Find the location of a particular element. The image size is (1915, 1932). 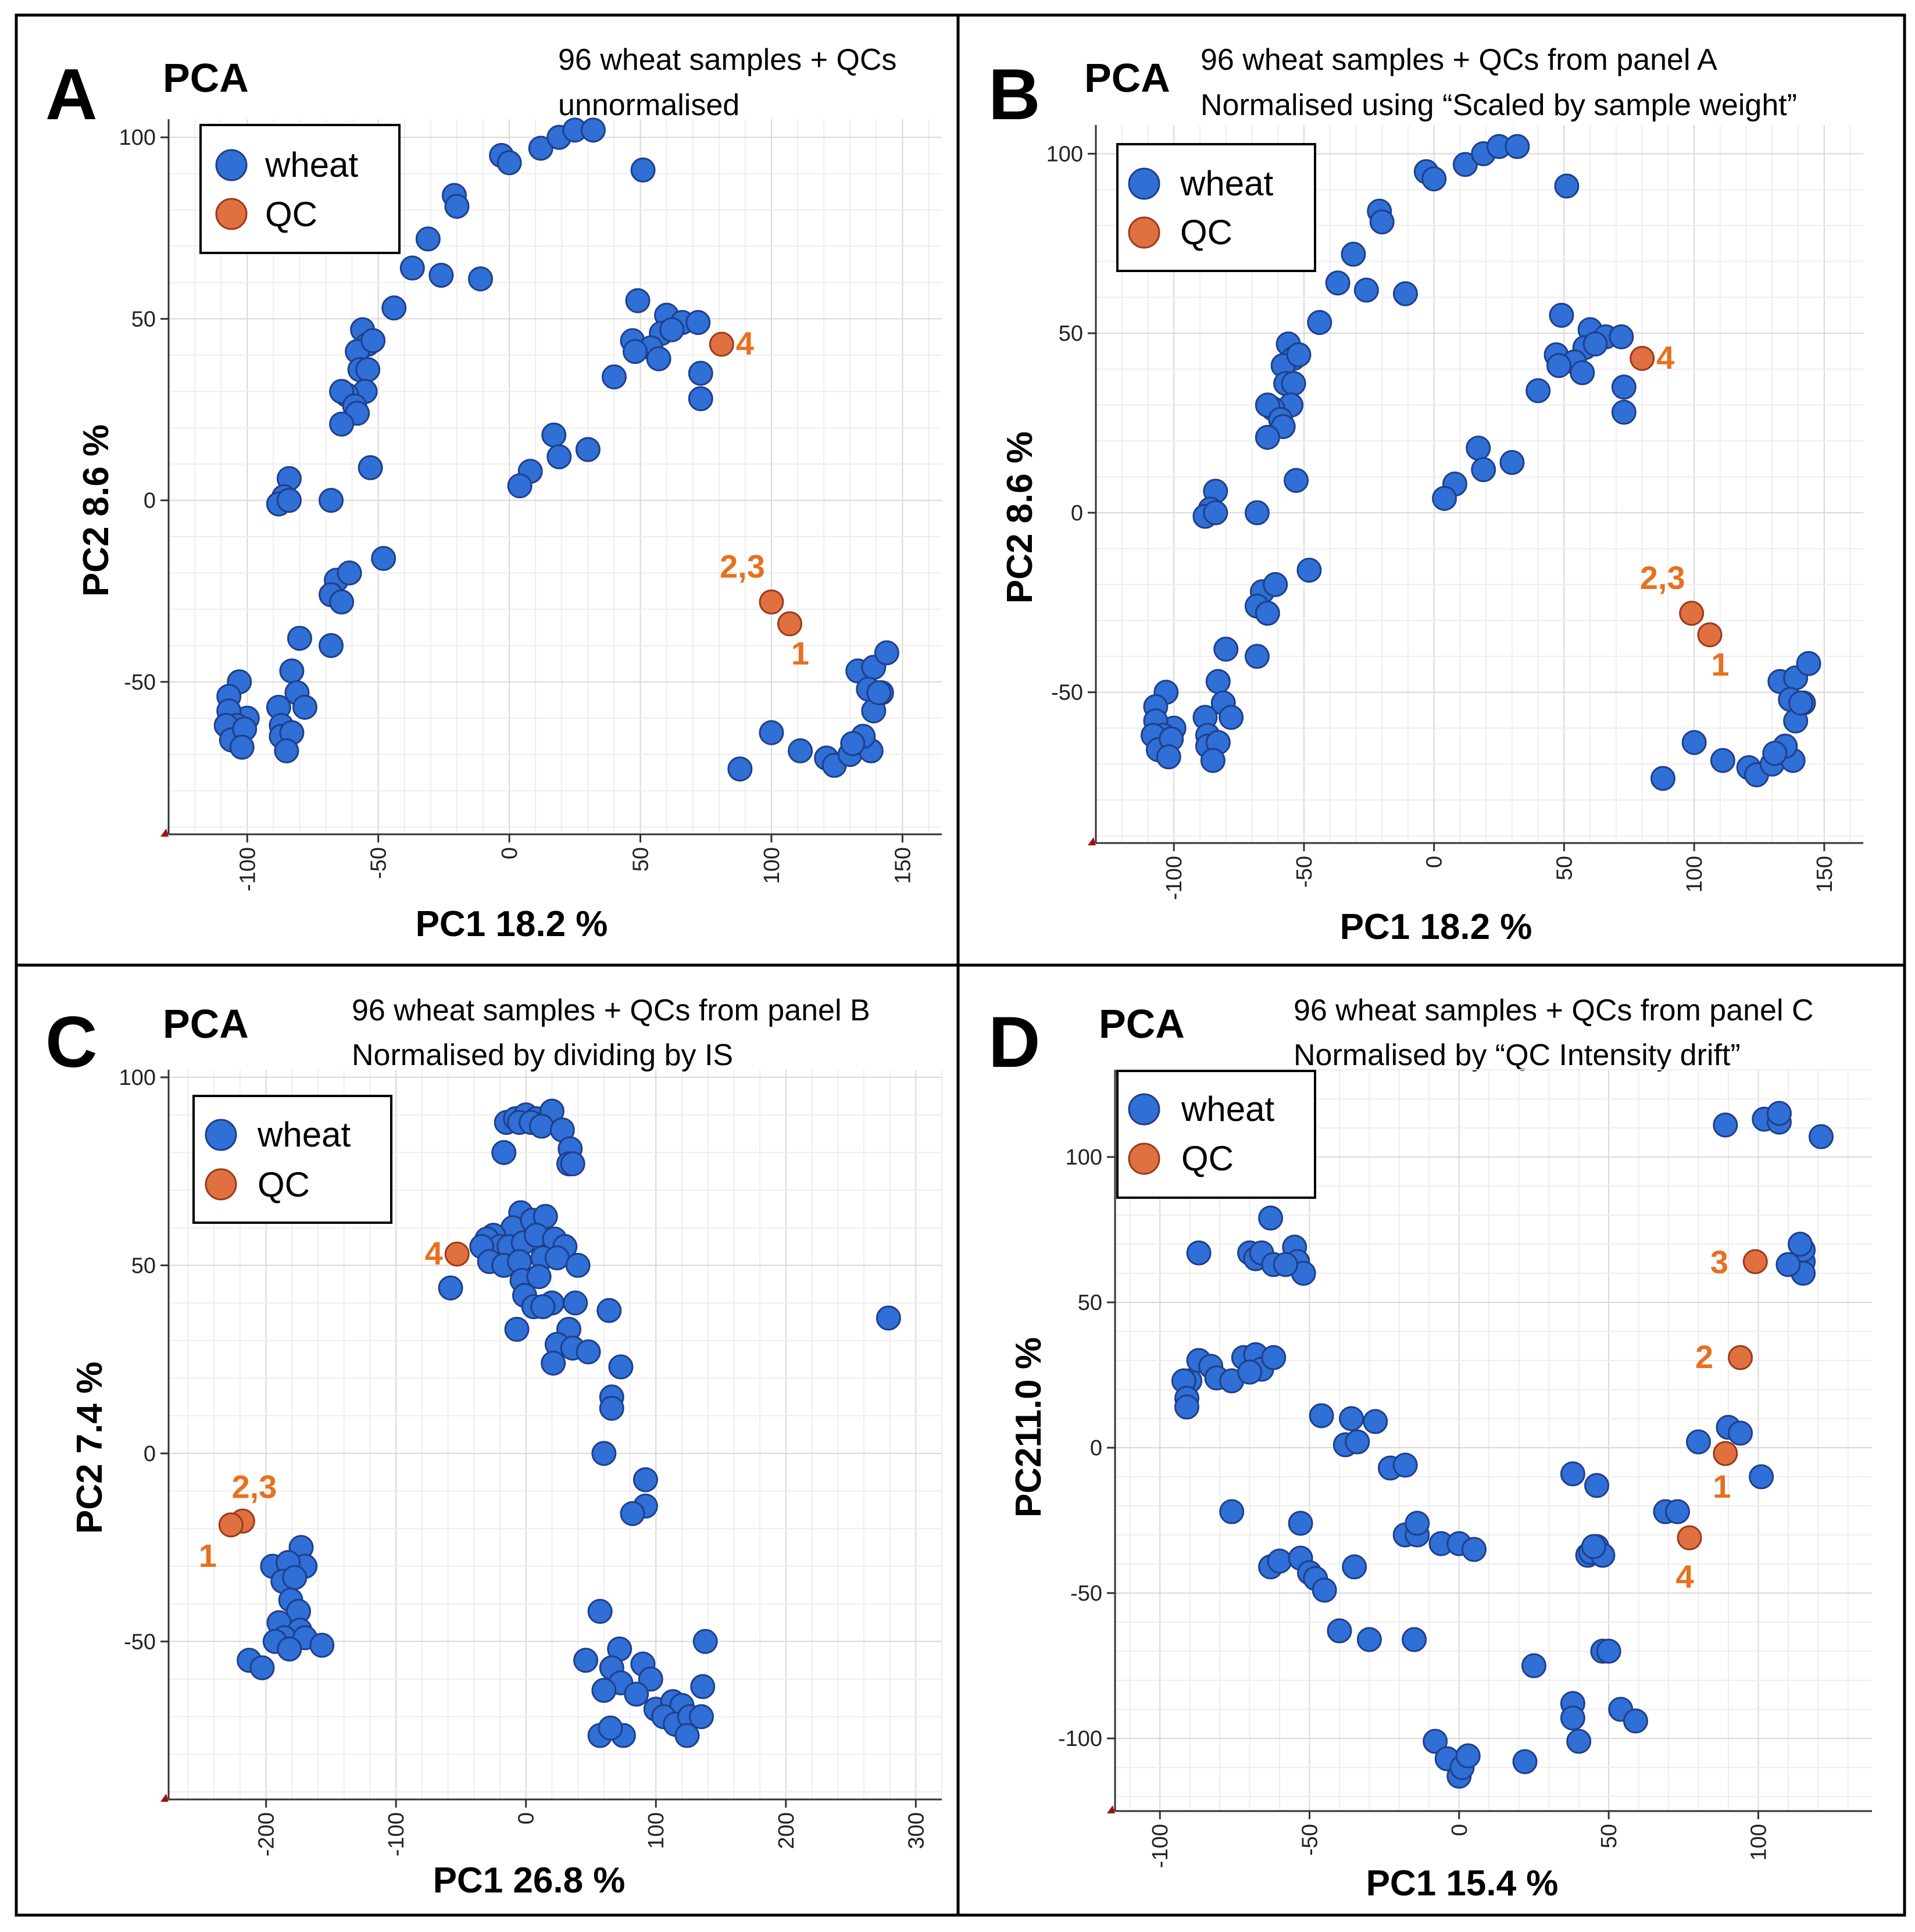

panel-letter-b: B is located at coordinates (1015, 95).